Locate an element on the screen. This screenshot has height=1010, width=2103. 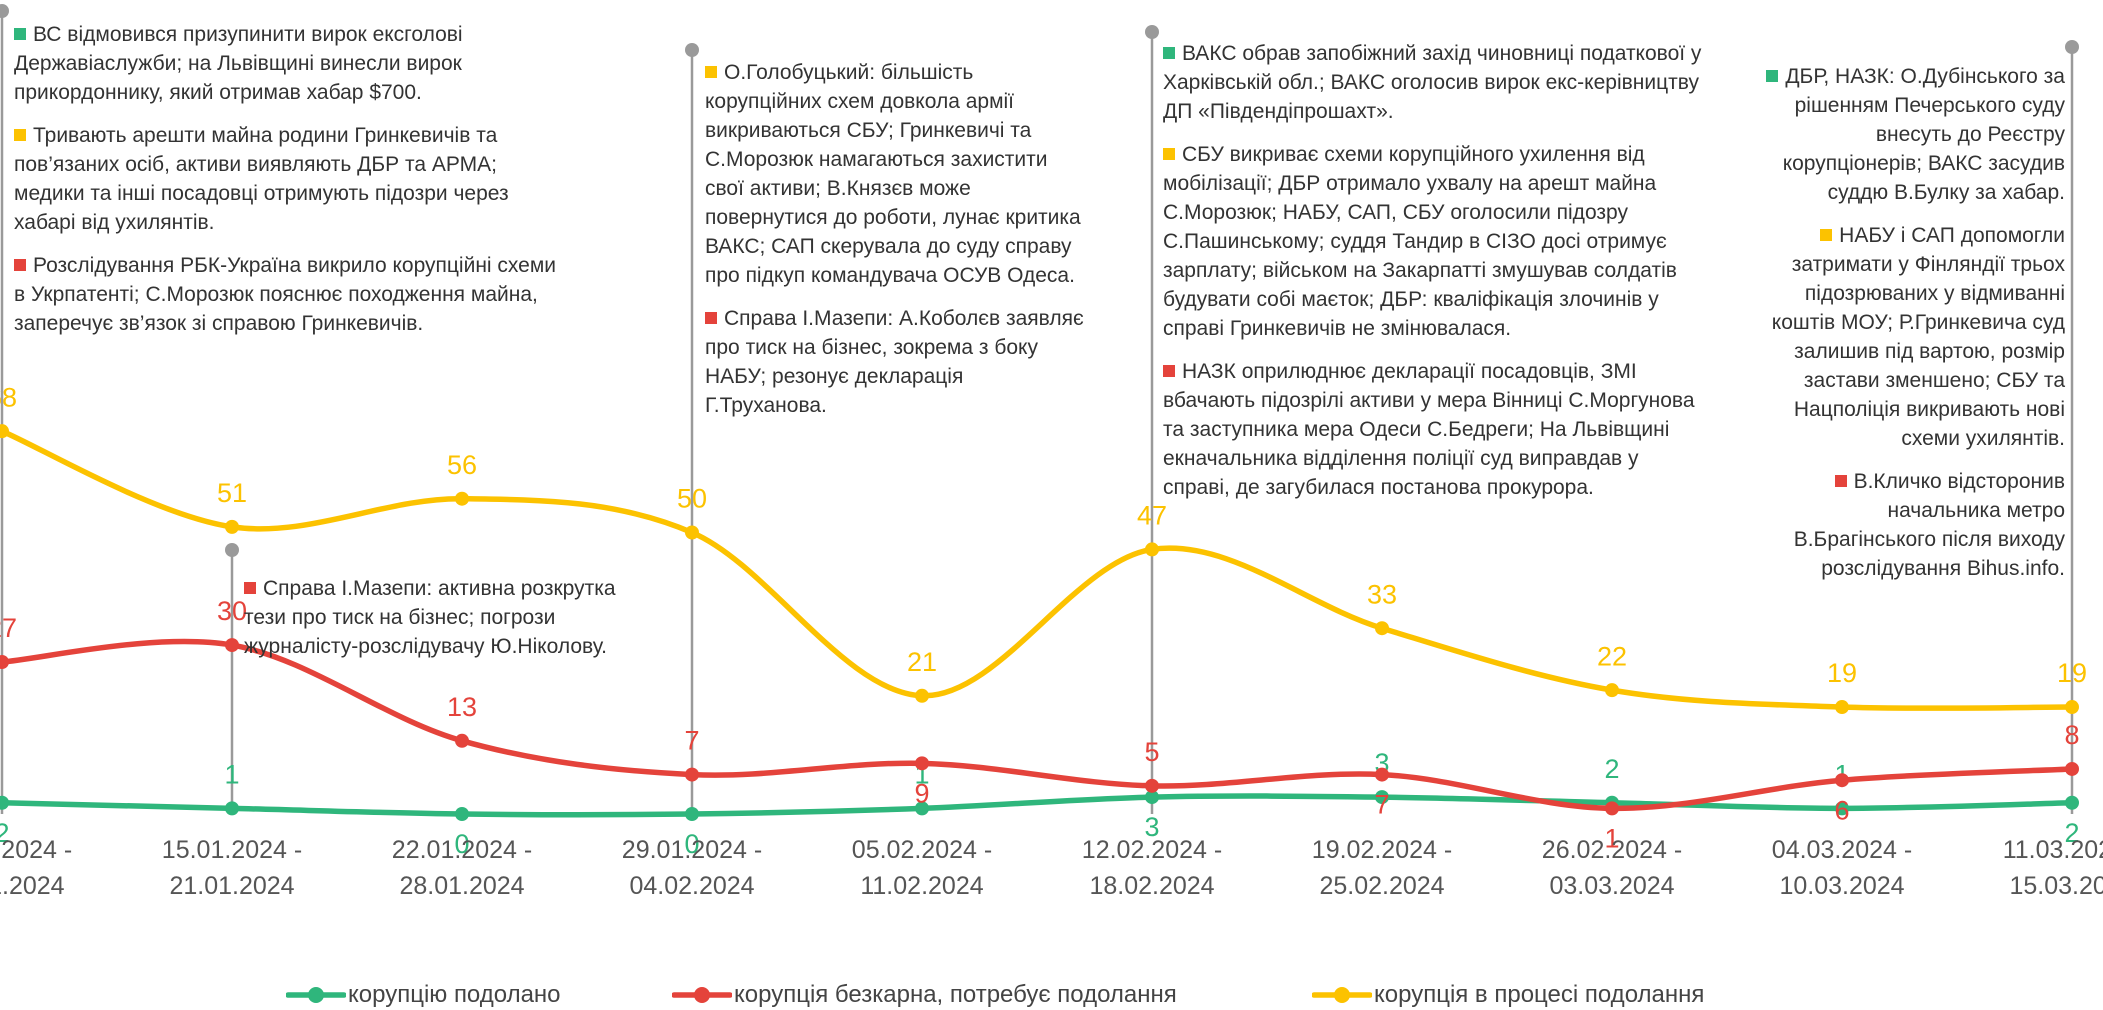
value-label: 13 is located at coordinates (462, 707).